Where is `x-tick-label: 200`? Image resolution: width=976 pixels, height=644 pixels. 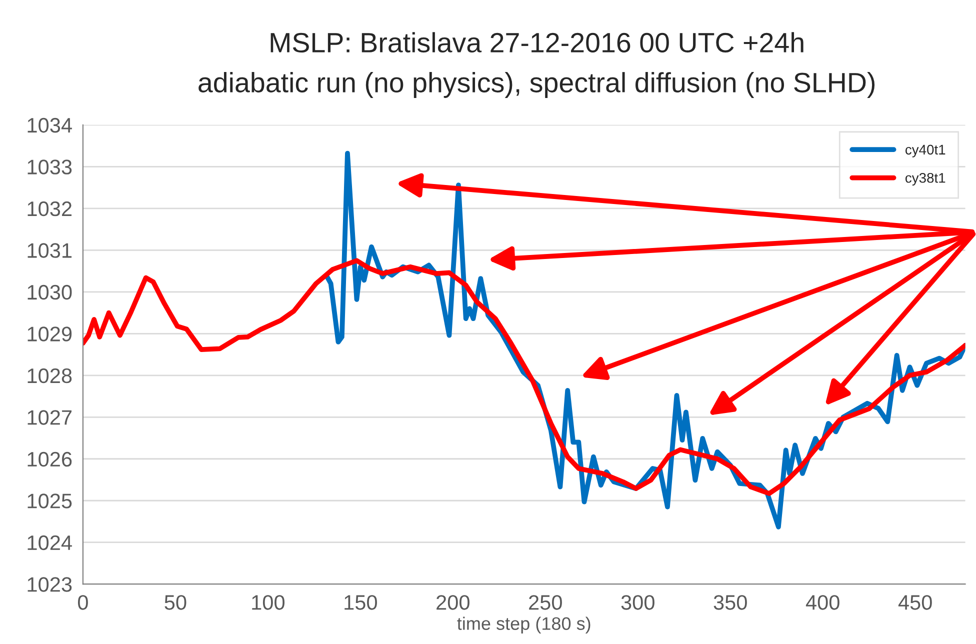
x-tick-label: 200 is located at coordinates (453, 602).